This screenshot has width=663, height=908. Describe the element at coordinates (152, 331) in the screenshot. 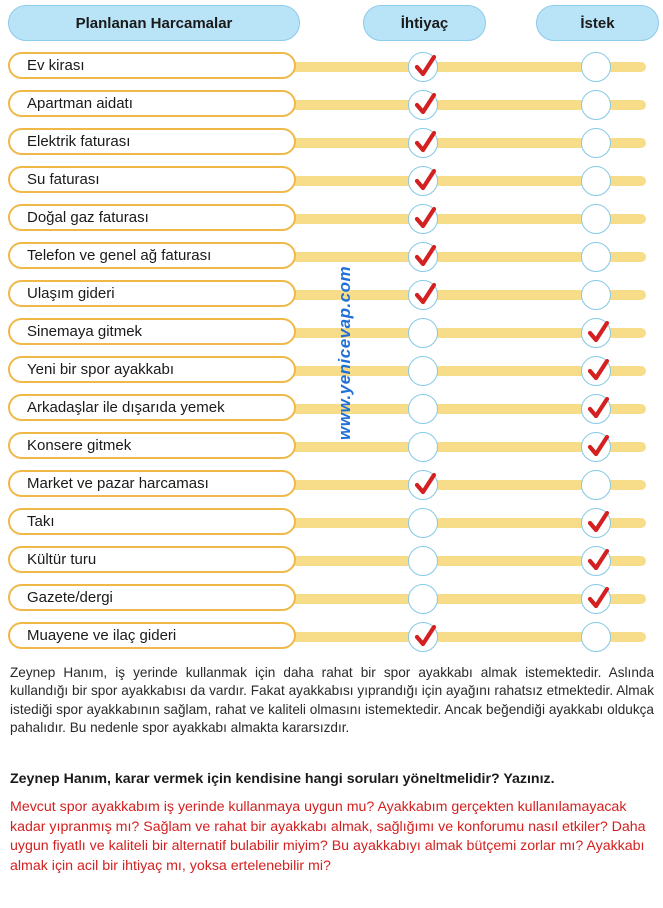

I see `expense-label: Sinemaya gitmek` at that location.